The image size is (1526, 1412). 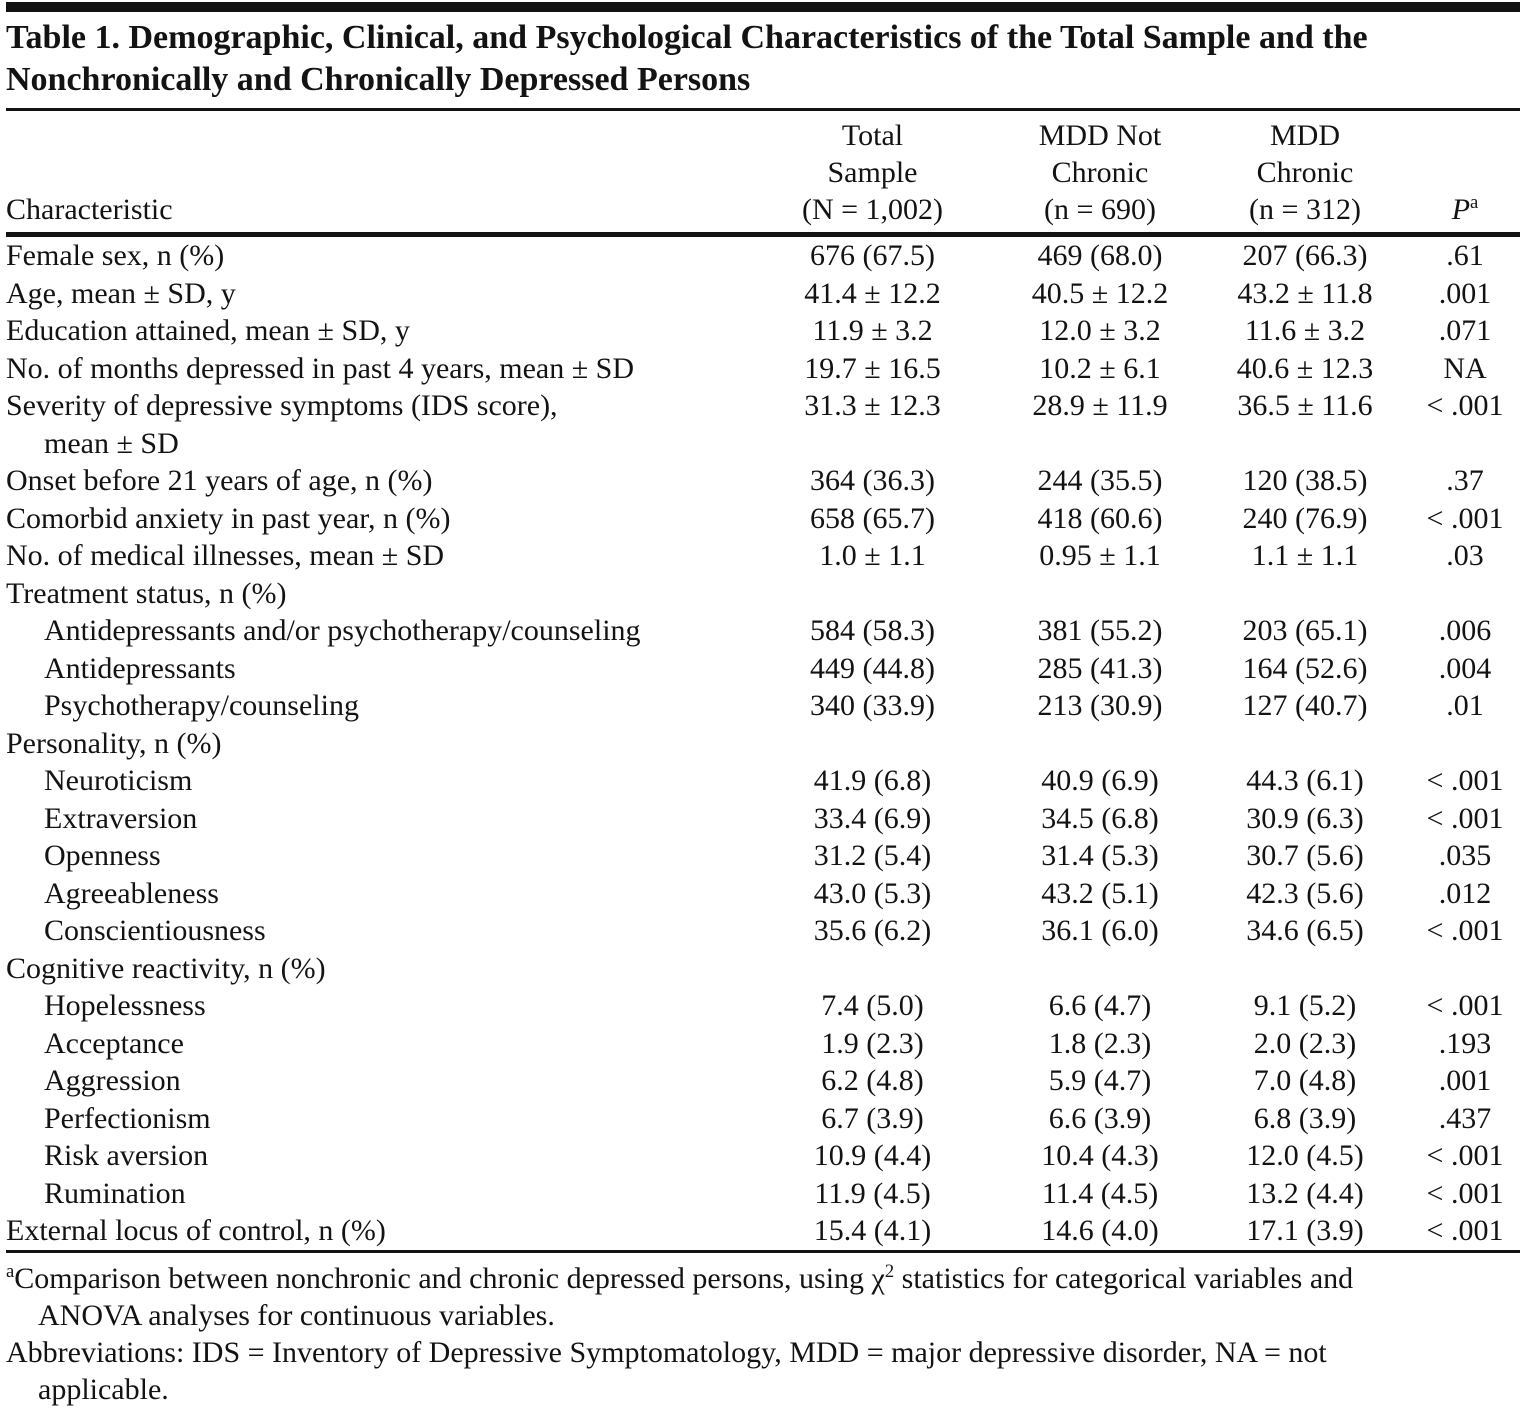 What do you see at coordinates (1305, 930) in the screenshot?
I see `cell-mdd-chronic: 34.6 (6.5)` at bounding box center [1305, 930].